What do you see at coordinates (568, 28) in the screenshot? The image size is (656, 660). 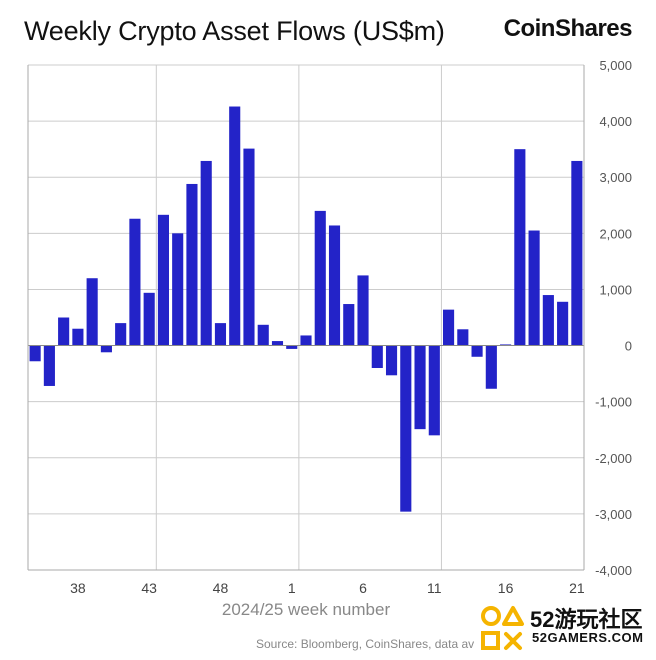 I see `brand-logo: CoinShares` at bounding box center [568, 28].